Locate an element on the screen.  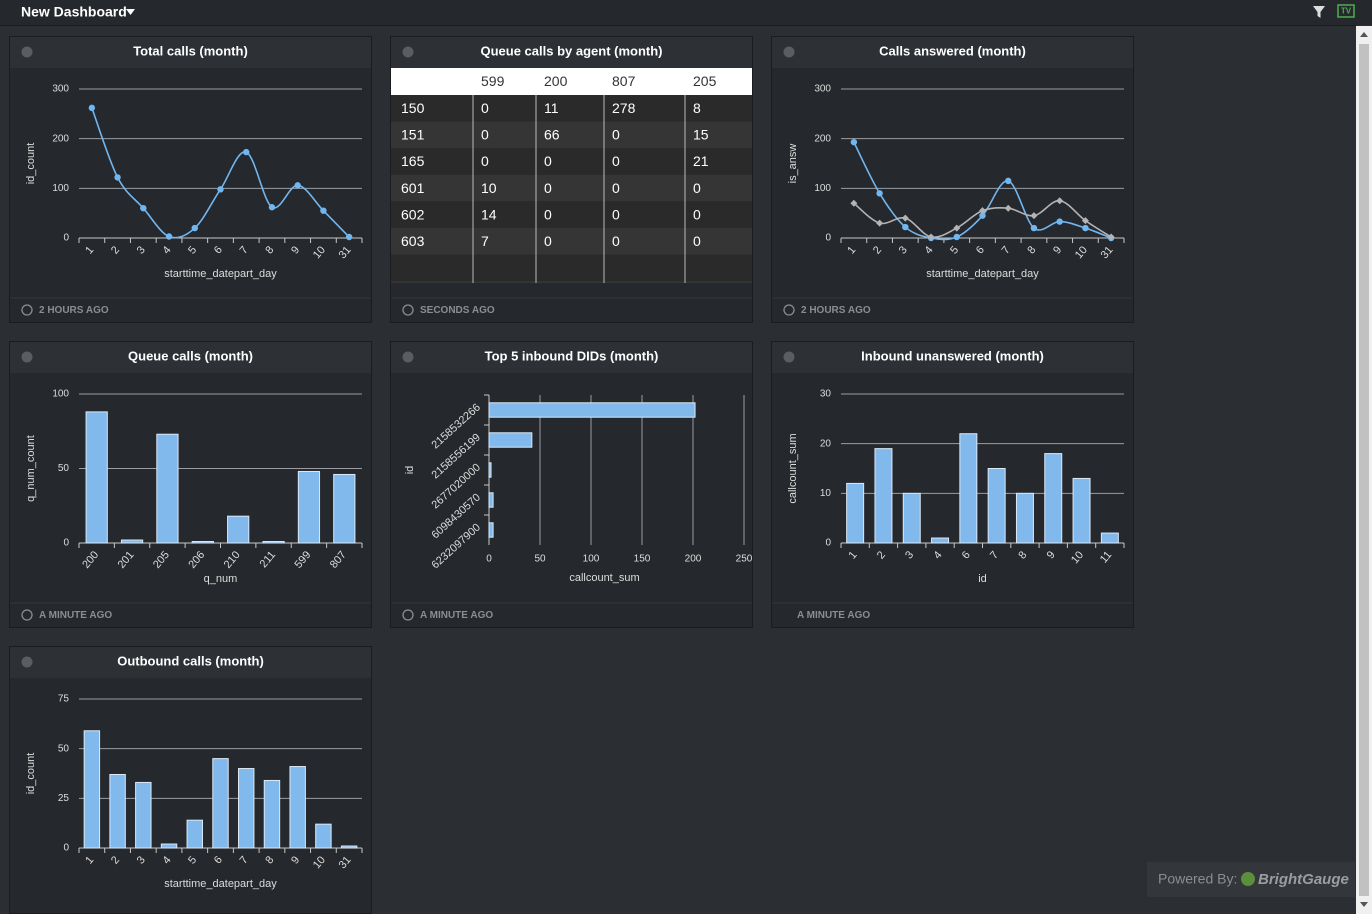
scrollbar-thumb is located at coordinates (1364, 470).